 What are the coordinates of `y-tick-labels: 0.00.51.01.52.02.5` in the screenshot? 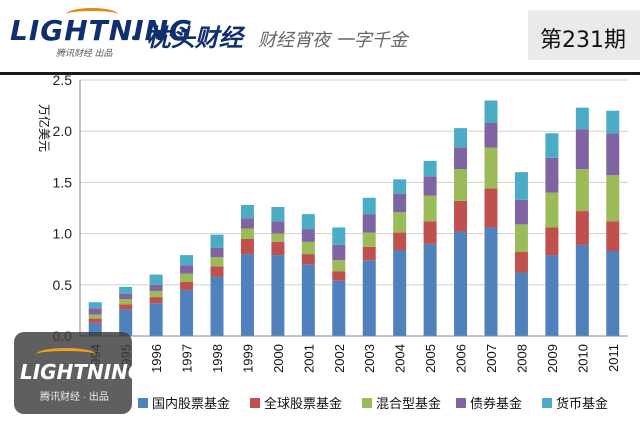 It's located at (63, 209).